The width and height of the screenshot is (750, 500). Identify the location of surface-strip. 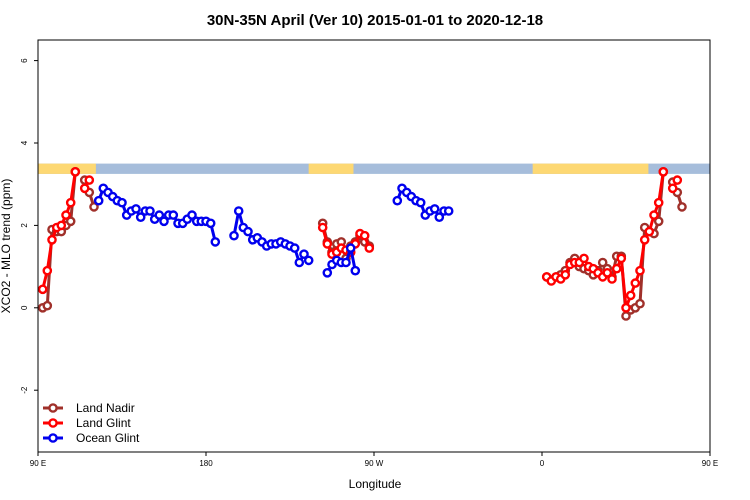
(374, 168).